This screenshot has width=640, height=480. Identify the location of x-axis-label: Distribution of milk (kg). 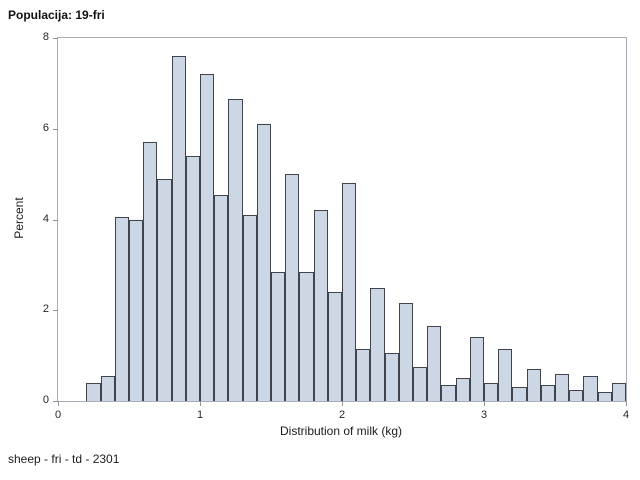
(341, 431).